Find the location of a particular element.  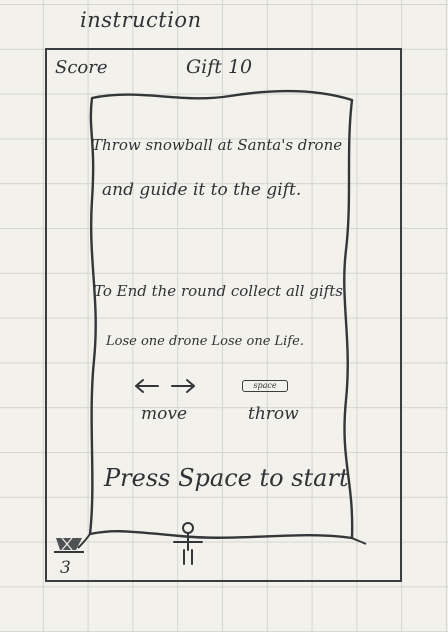

sleigh-icon is located at coordinates (69, 545).